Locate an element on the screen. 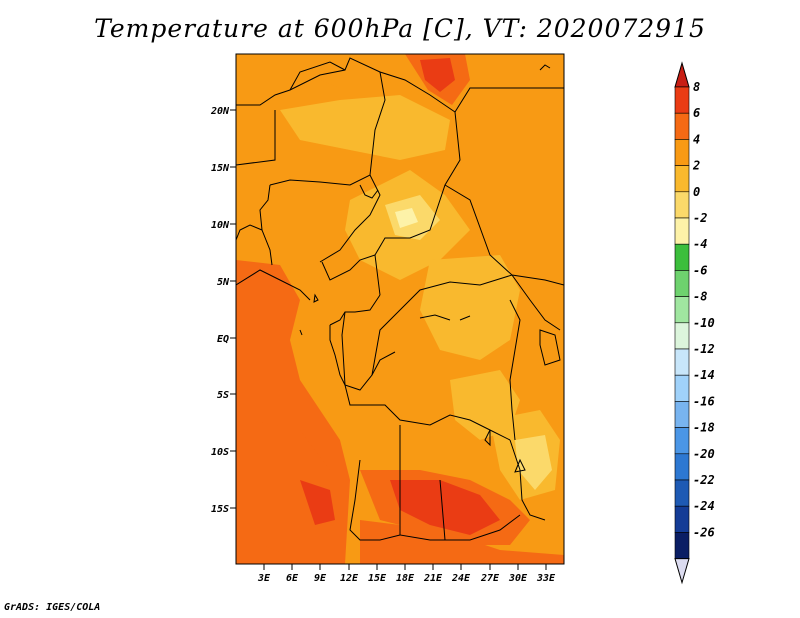 The height and width of the screenshot is (618, 800). colorbar: 8 6 4 2 0 -2 -4 -6 -8 -10 -12 -14 -16 -18 -20 -22 -24 -26 is located at coordinates (694, 323).